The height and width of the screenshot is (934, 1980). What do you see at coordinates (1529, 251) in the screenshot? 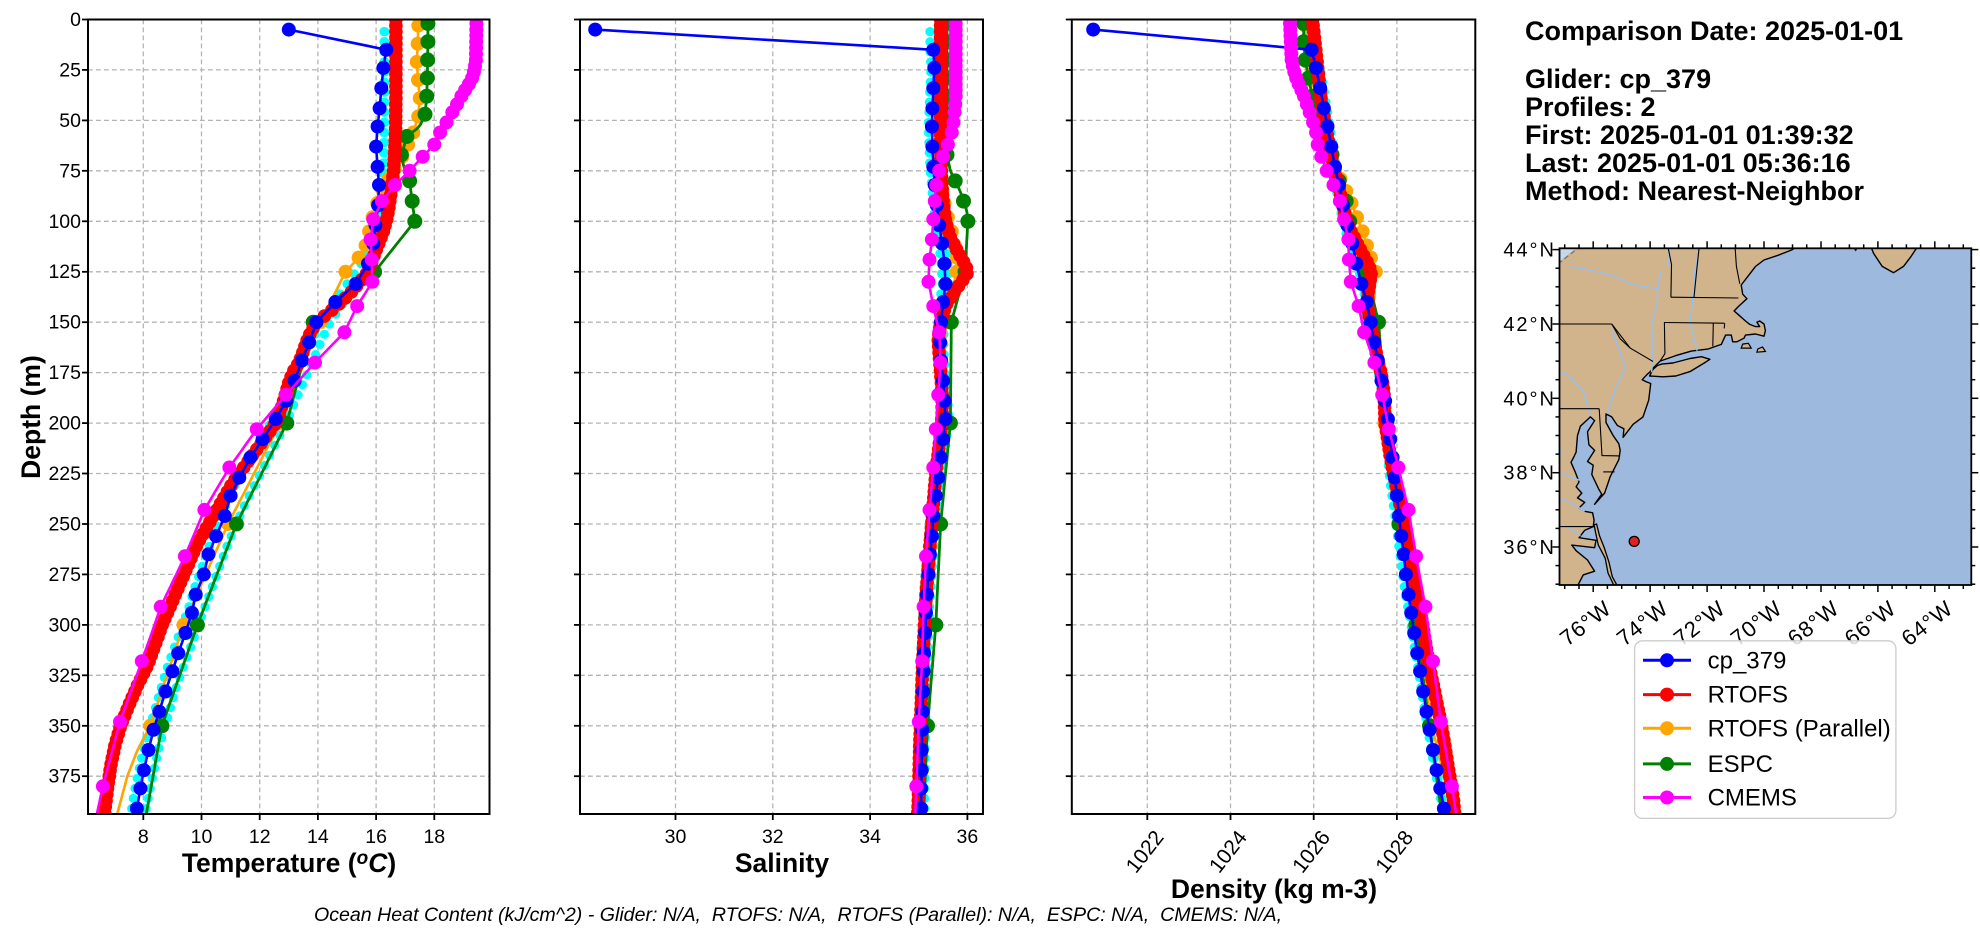
I see `svg-text: 44°N` at bounding box center [1529, 251].